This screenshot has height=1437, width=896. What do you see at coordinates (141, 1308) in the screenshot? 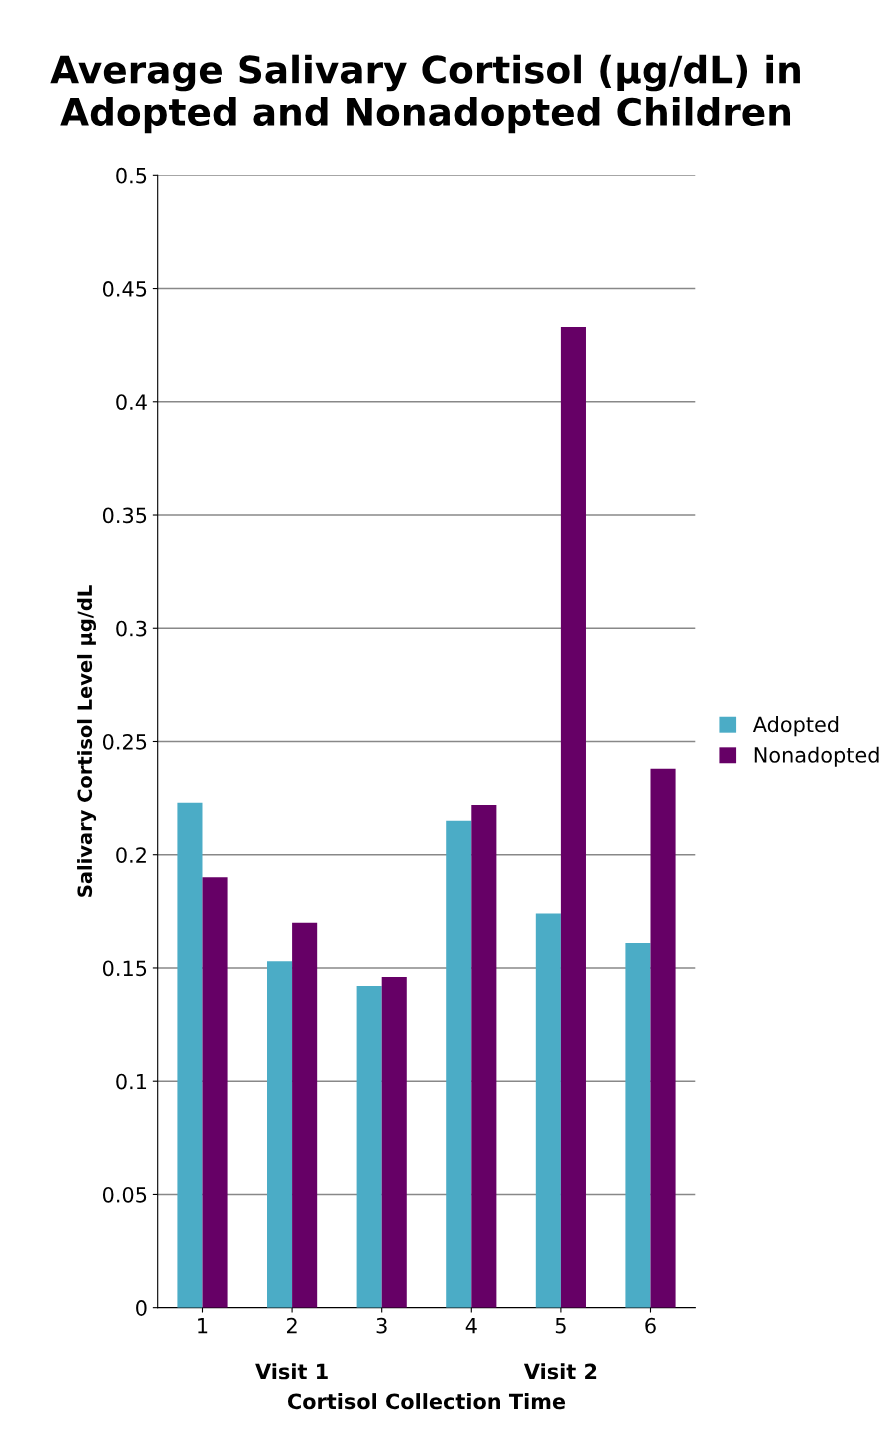
I see `y-tick-label: 0` at bounding box center [141, 1308].